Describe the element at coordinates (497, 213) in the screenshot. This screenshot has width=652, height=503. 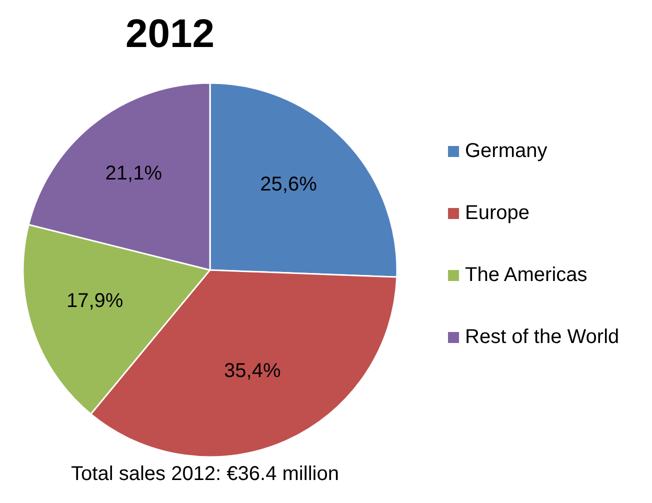
I see `legend-label: Europe` at that location.